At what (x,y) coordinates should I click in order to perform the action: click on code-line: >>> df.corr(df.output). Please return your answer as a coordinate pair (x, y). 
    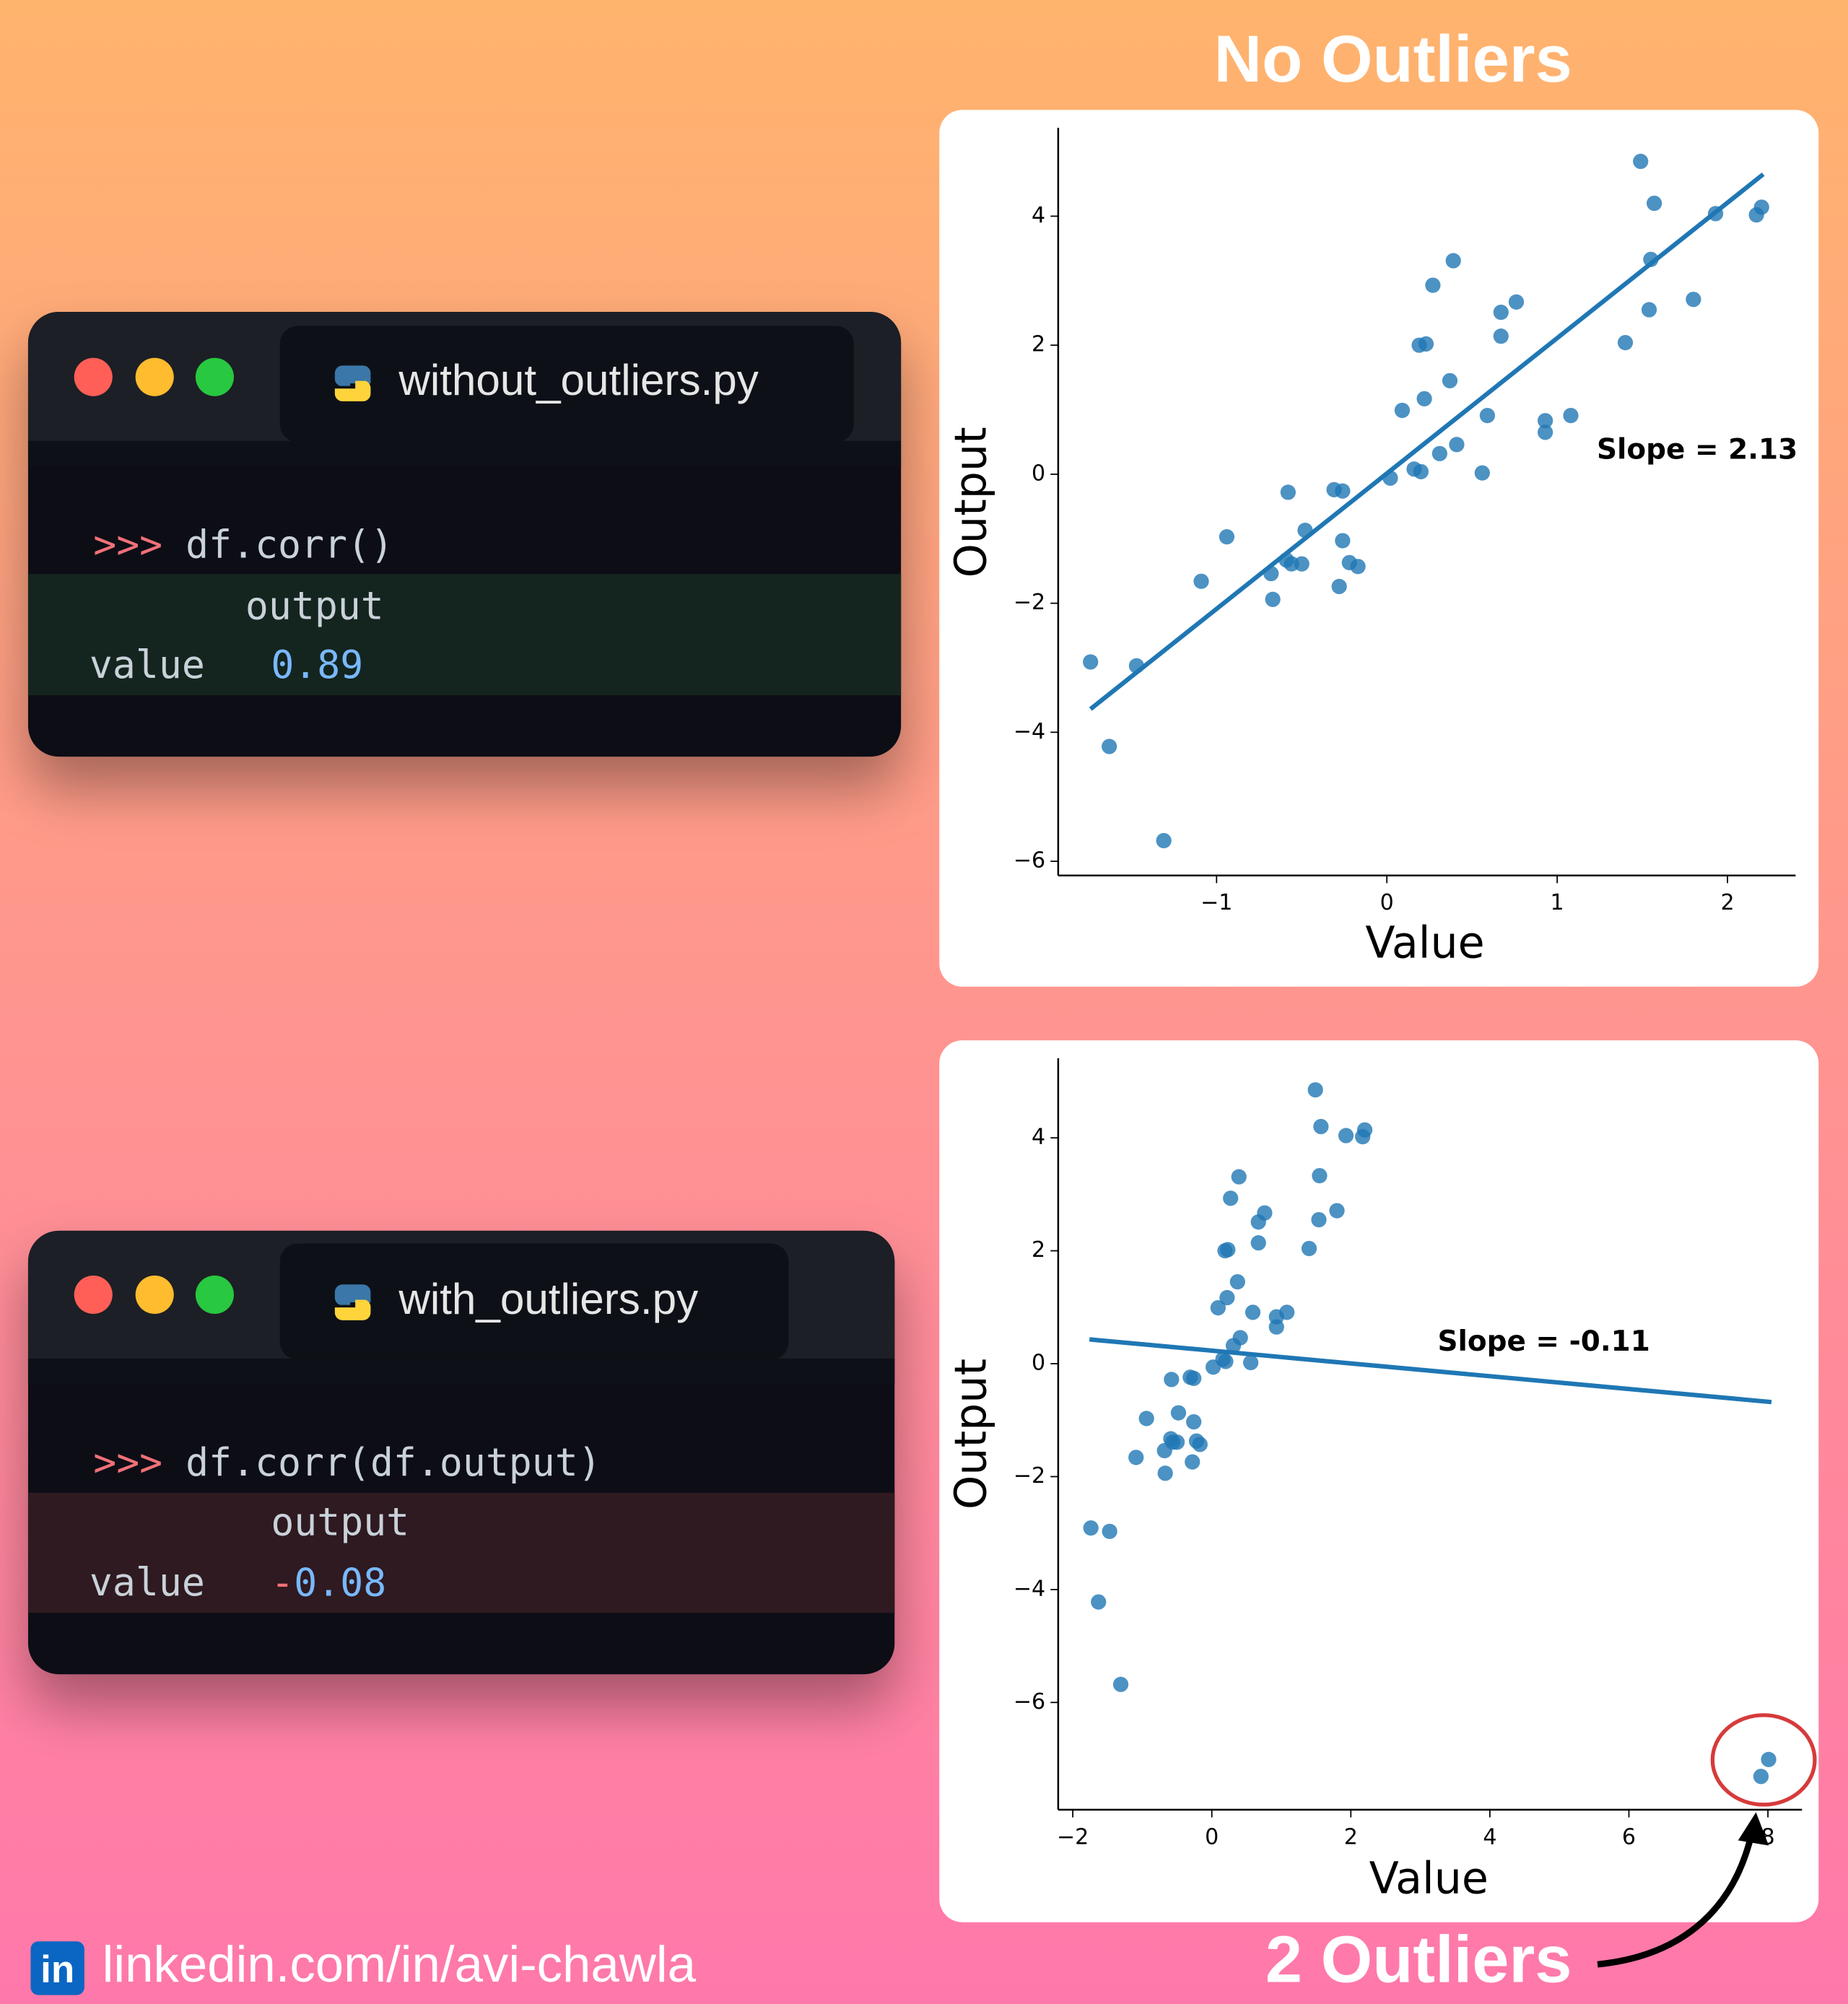
    Looking at the image, I should click on (347, 1462).